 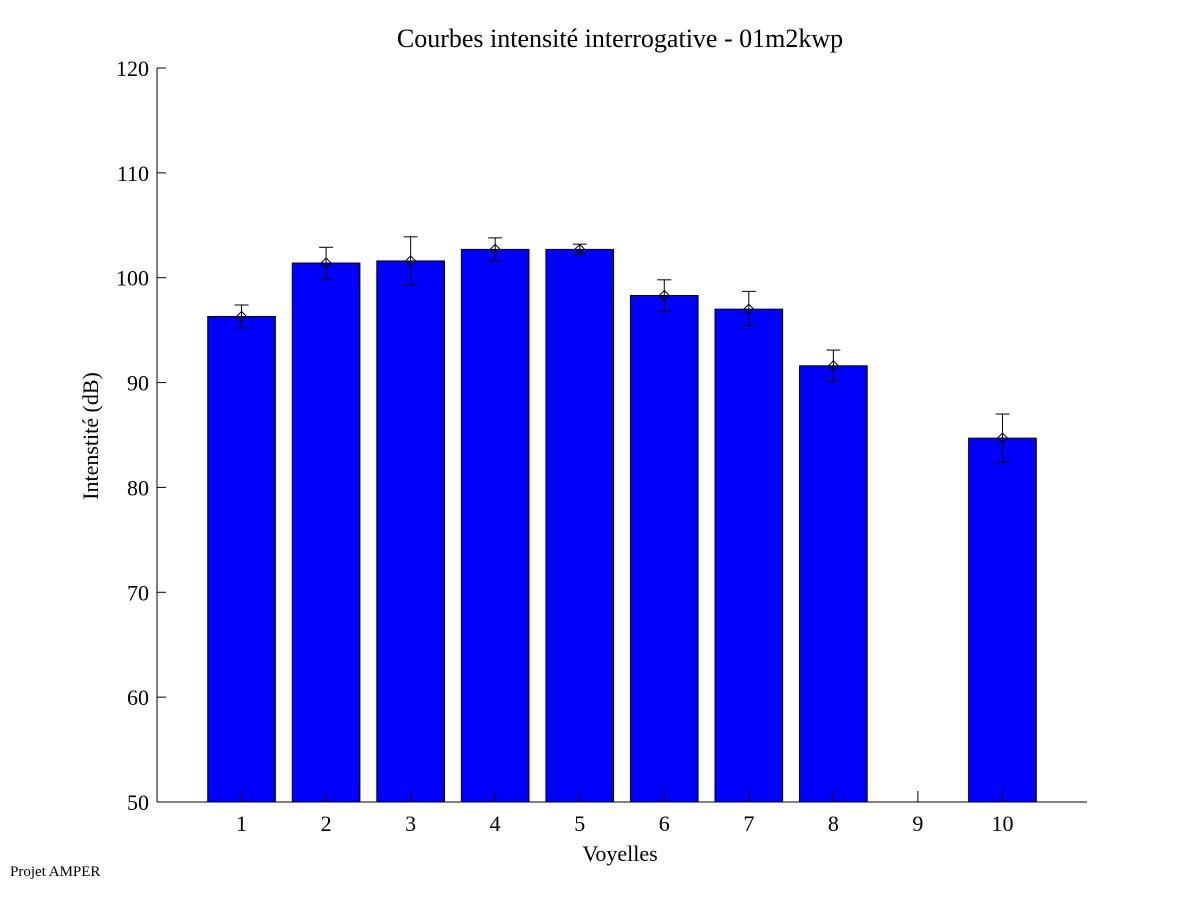 What do you see at coordinates (748, 823) in the screenshot?
I see `x-tick-label: 7` at bounding box center [748, 823].